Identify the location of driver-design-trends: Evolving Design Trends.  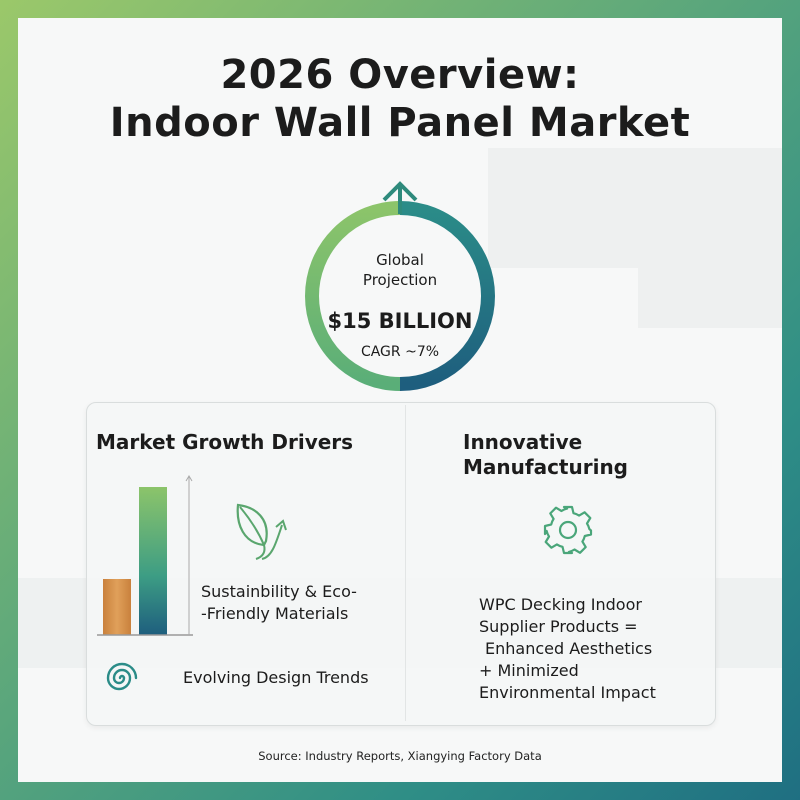
(276, 677).